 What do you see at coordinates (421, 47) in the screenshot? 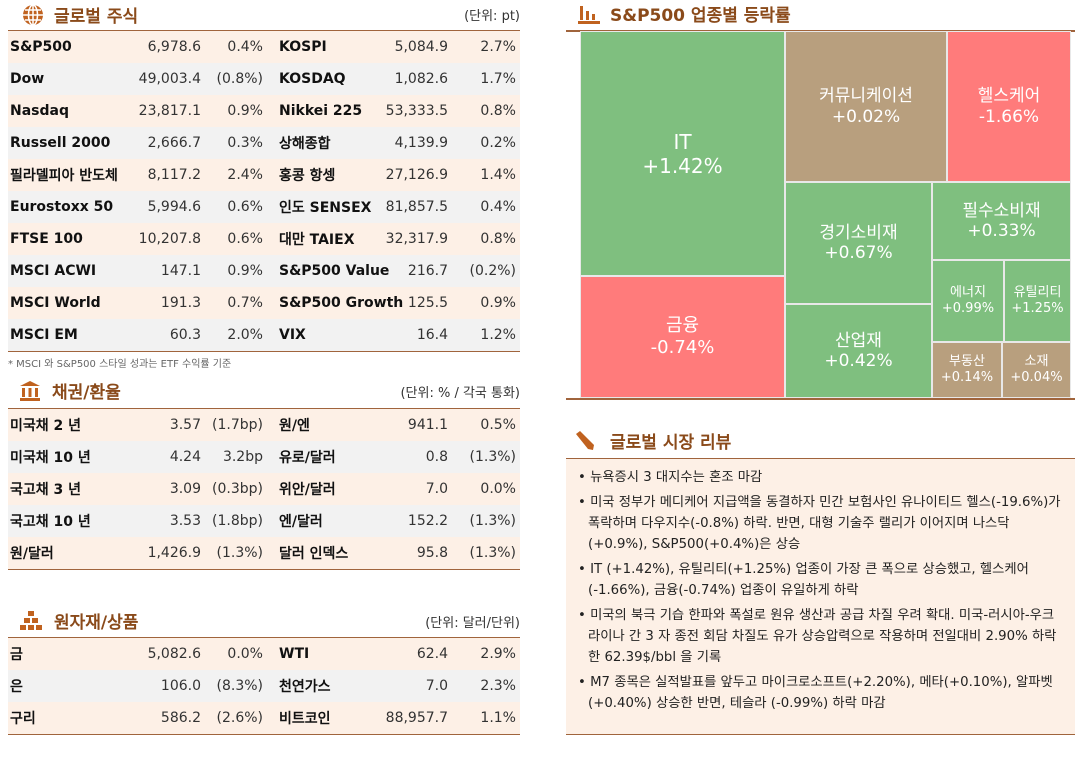
I see `cell-value: 5,084.9` at bounding box center [421, 47].